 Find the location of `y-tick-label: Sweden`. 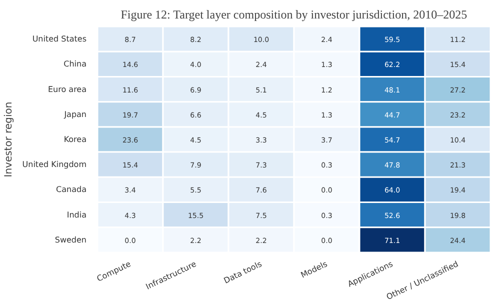

y-tick-label: Sweden is located at coordinates (70, 239).